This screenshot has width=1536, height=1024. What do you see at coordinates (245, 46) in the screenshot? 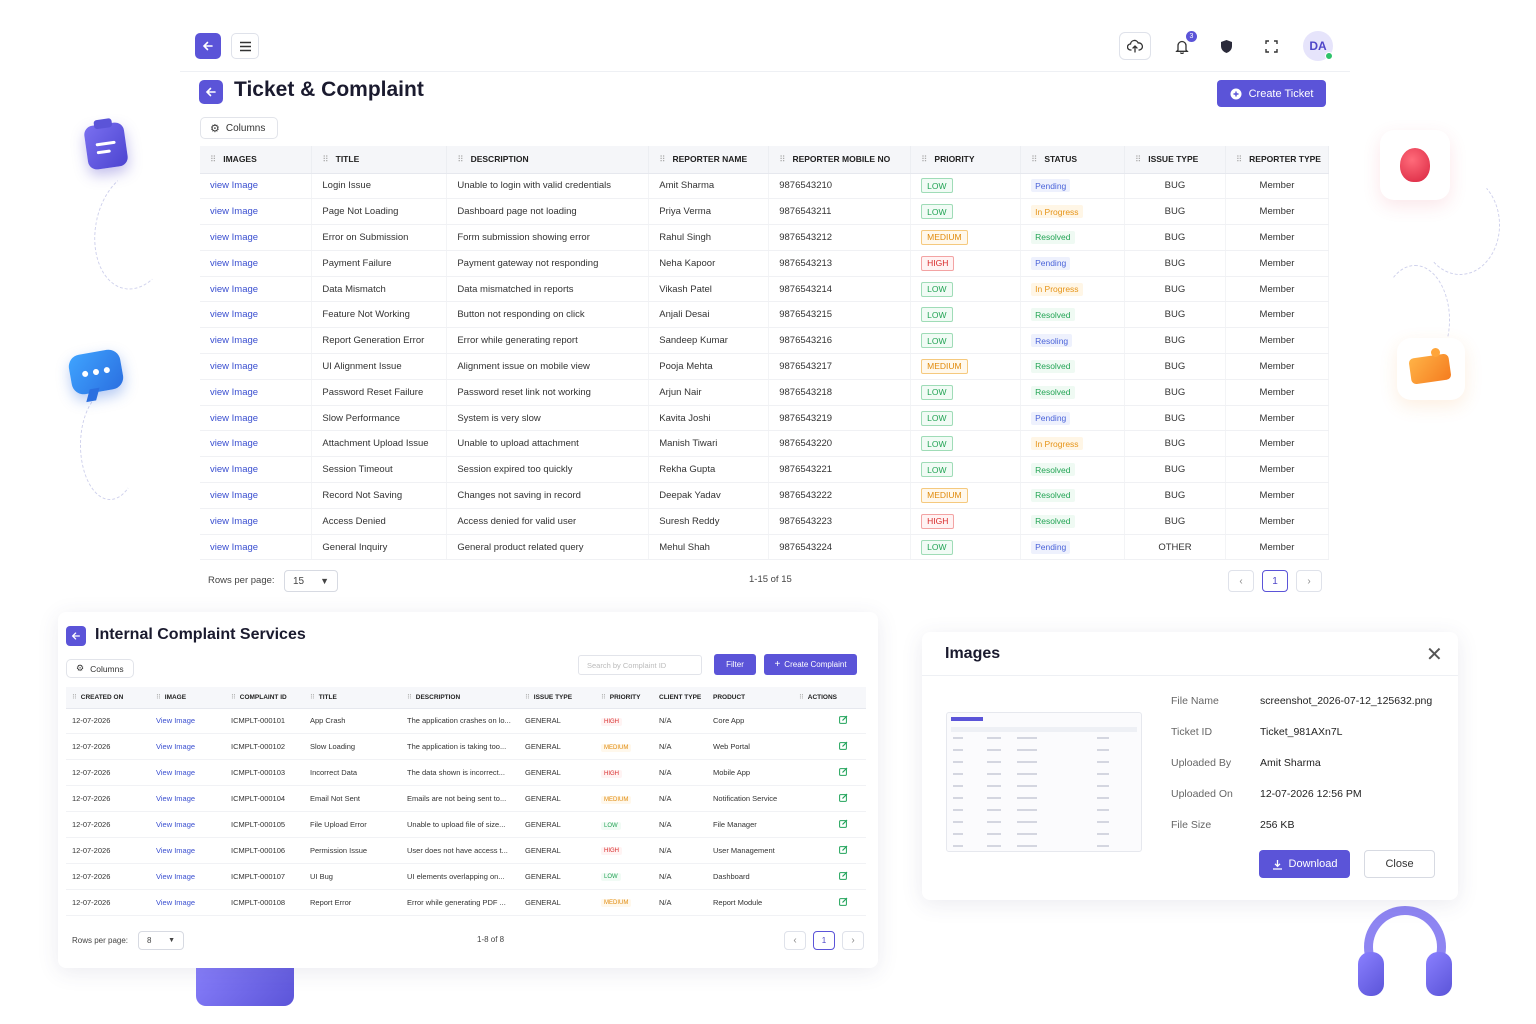
I see `menu-button` at bounding box center [245, 46].